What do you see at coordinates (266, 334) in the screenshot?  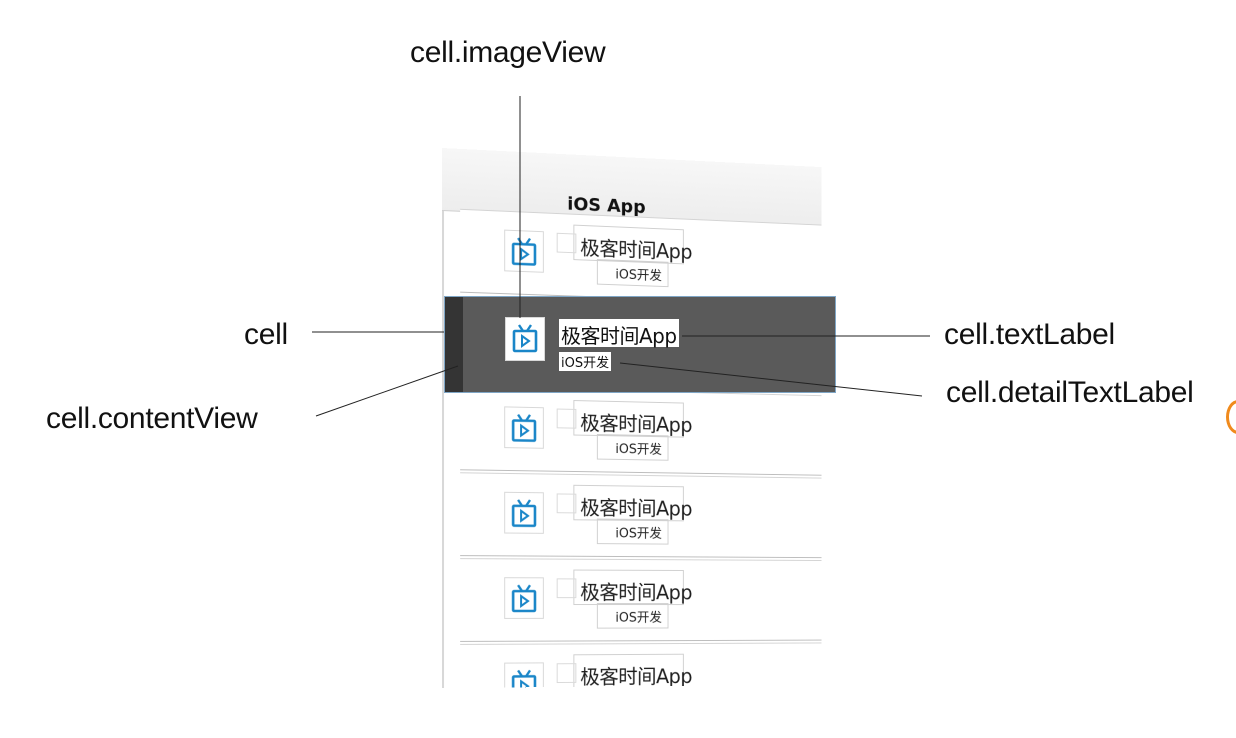 I see `label-cell: cell` at bounding box center [266, 334].